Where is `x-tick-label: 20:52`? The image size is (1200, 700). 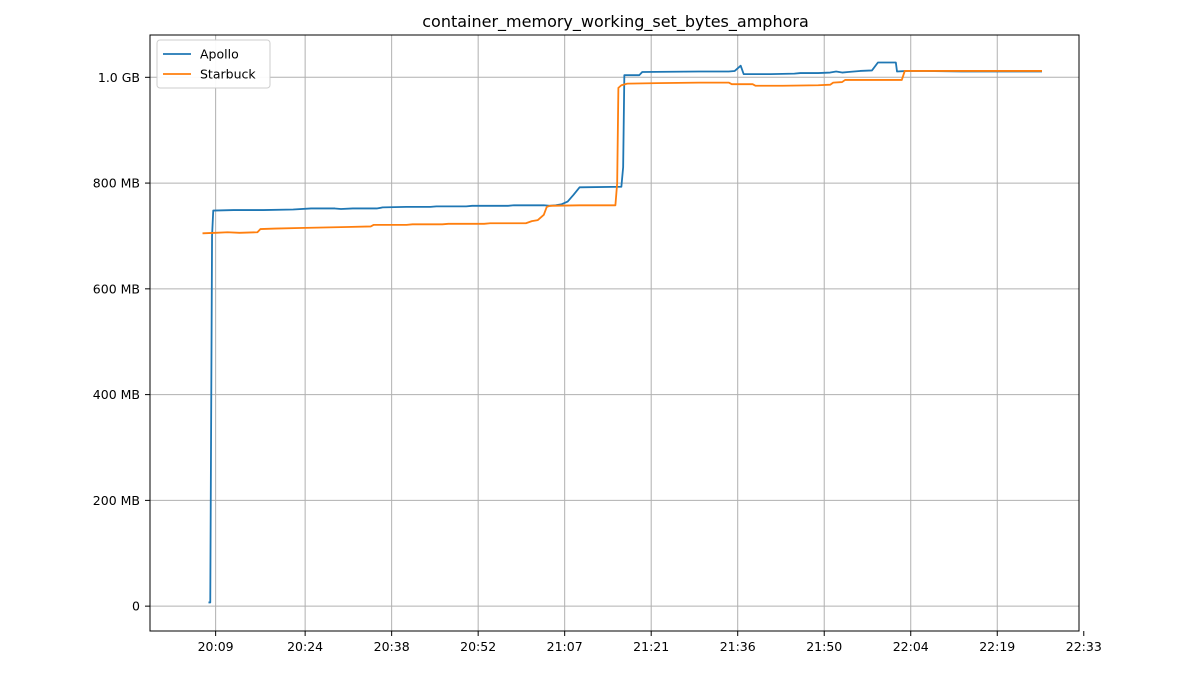
x-tick-label: 20:52 is located at coordinates (478, 646).